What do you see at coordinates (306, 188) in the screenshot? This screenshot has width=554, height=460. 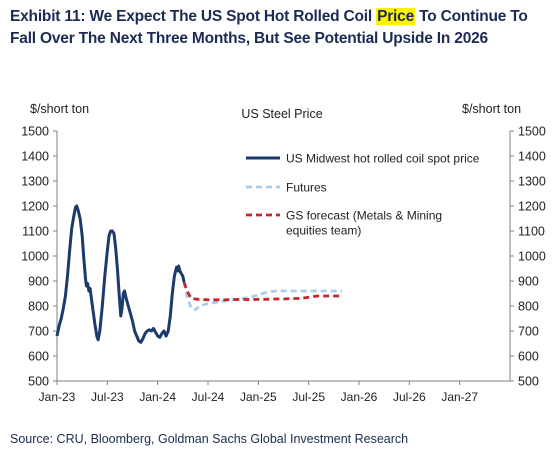 I see `legend-label-1: Futures` at bounding box center [306, 188].